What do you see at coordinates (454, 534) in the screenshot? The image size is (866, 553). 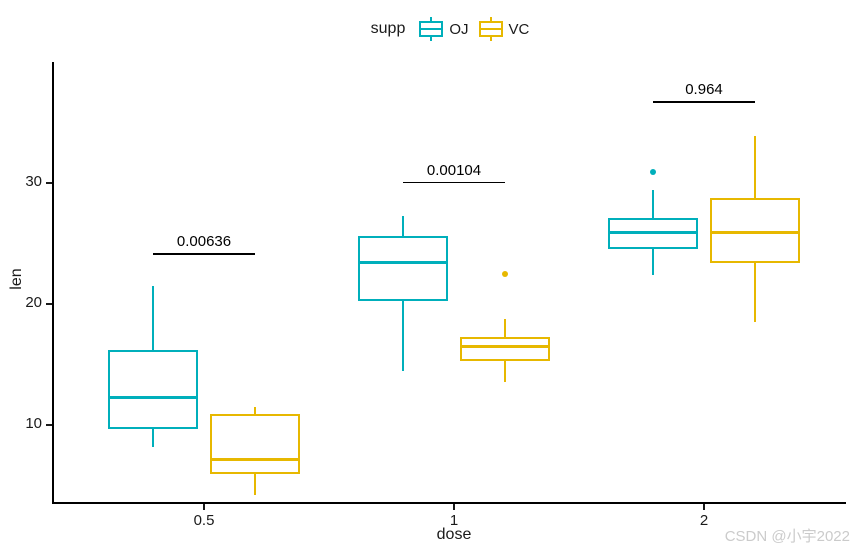 I see `x-axis-title: dose` at bounding box center [454, 534].